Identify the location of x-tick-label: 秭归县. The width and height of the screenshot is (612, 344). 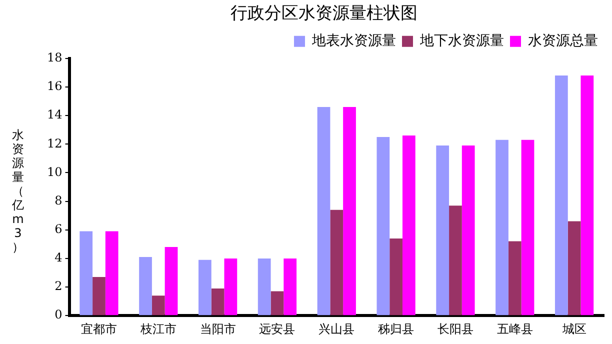
(396, 329).